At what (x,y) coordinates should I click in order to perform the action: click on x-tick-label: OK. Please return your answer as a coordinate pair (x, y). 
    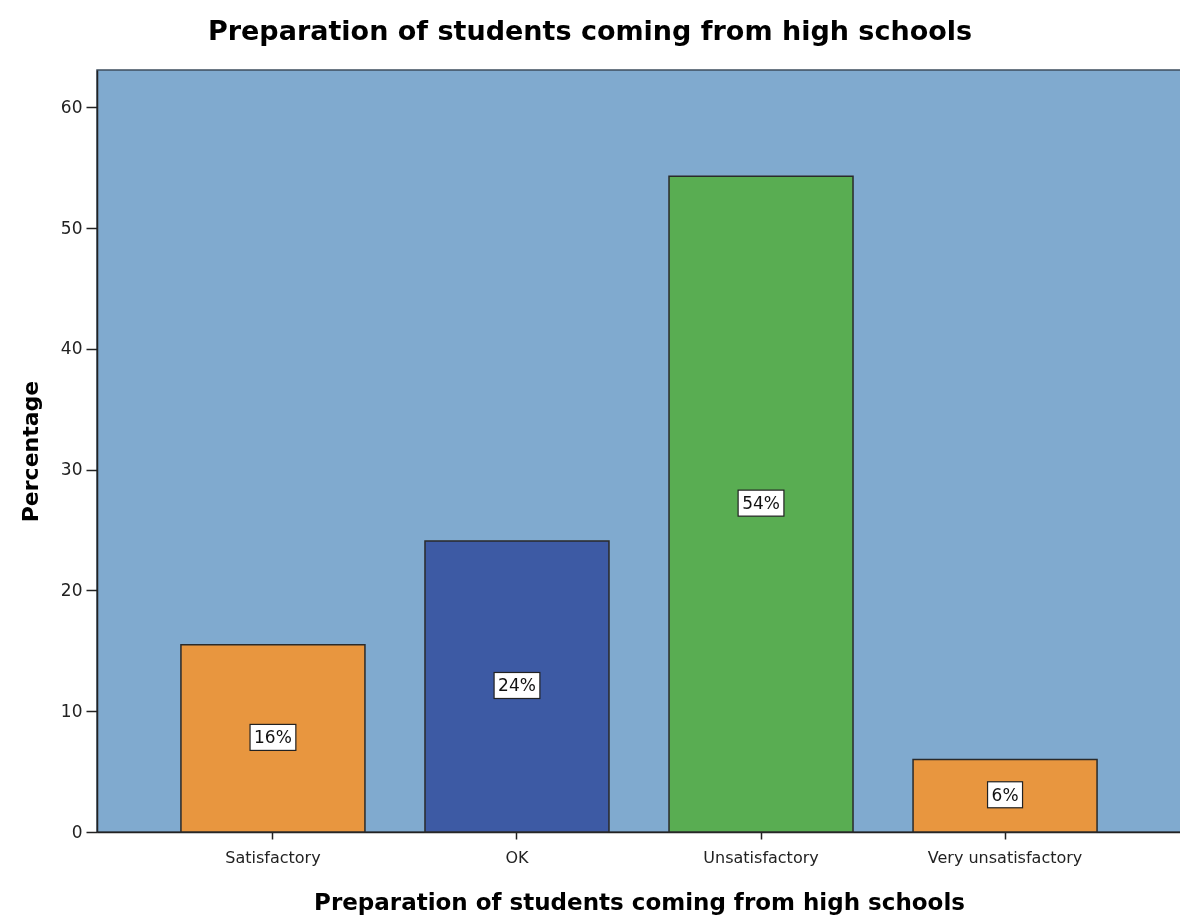
    Looking at the image, I should click on (517, 857).